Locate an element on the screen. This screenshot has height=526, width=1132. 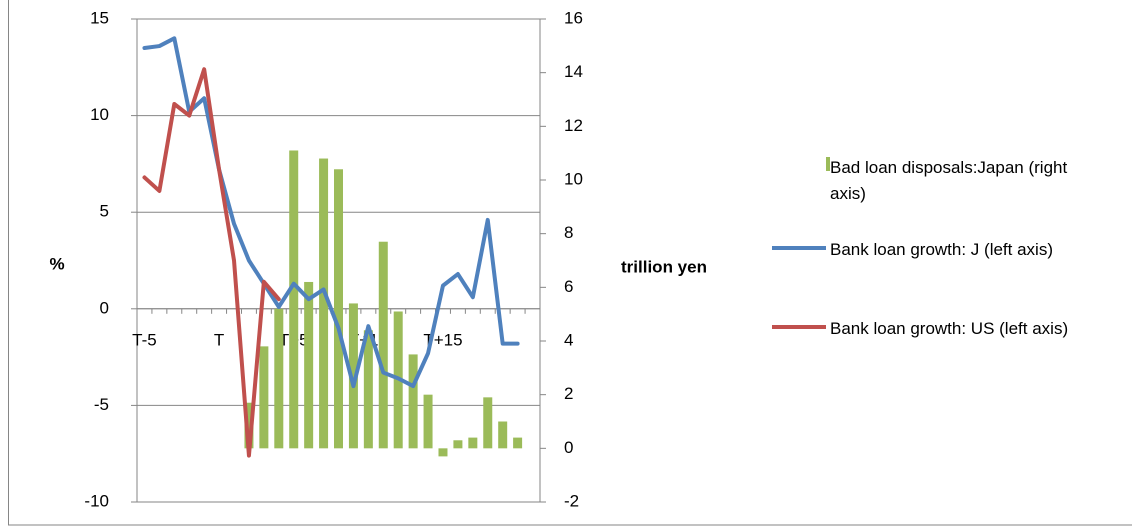
y-tick-label: -10 is located at coordinates (96, 500).